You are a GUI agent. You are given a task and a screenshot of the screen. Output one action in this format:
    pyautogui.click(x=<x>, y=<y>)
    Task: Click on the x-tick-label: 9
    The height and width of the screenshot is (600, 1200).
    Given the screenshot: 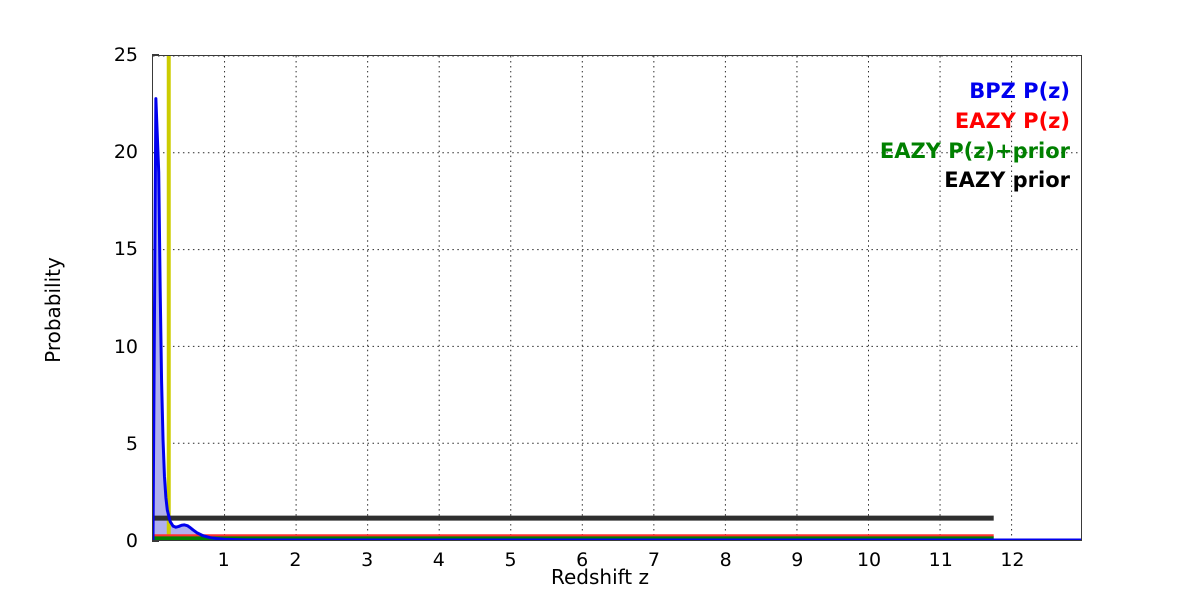 What is the action you would take?
    pyautogui.click(x=797, y=560)
    